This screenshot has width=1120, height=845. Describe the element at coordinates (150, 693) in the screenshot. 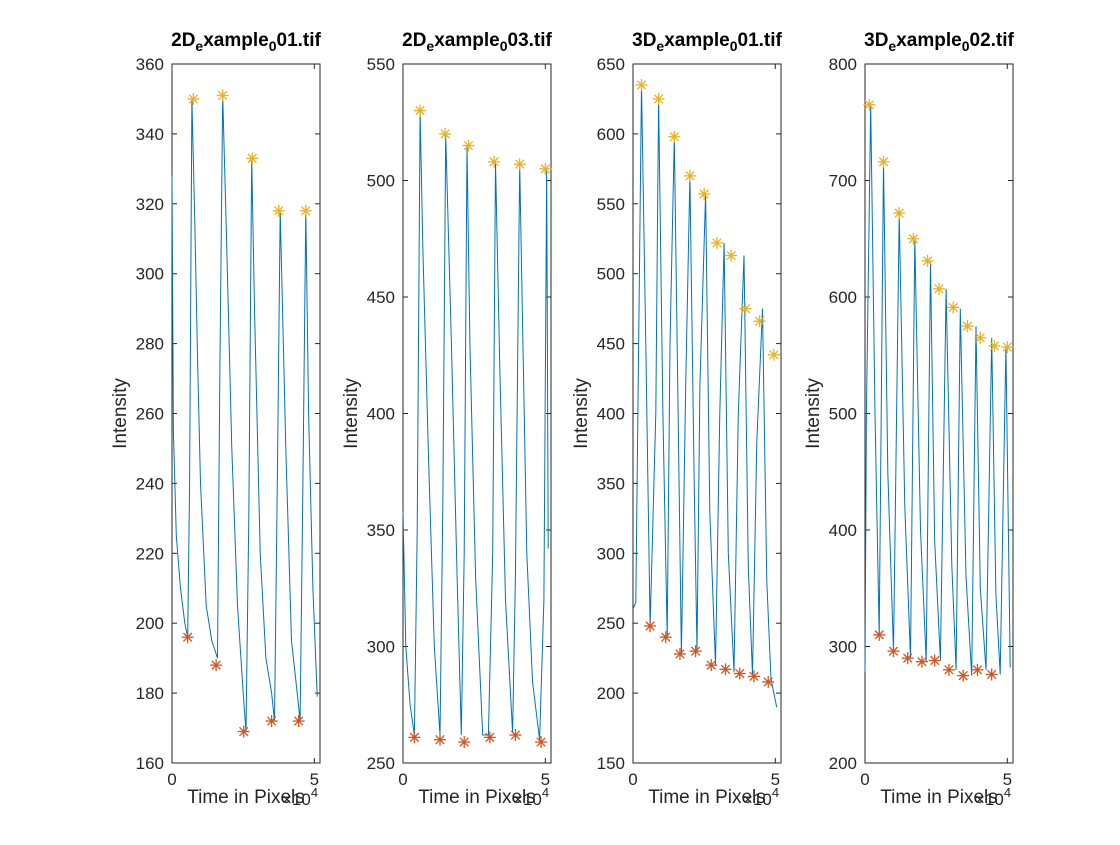

I see `y-tick-label: 180` at that location.